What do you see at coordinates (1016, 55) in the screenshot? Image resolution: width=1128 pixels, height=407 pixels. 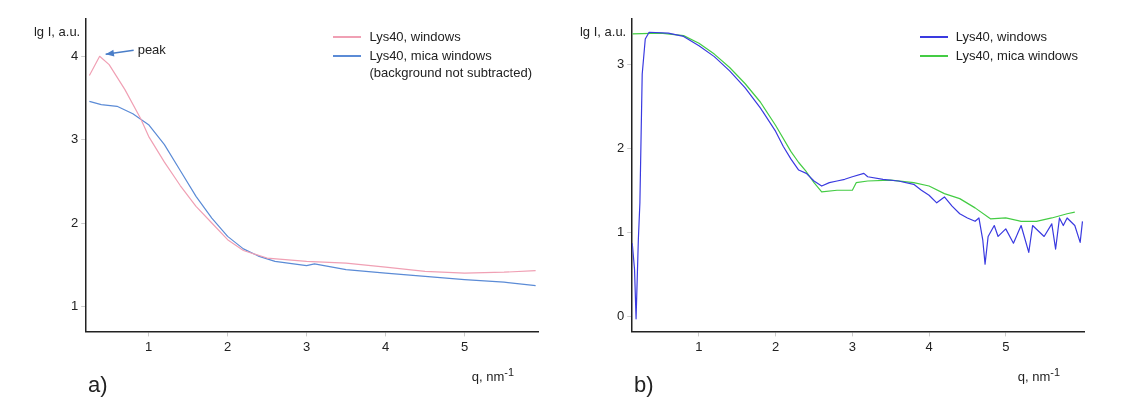 I see `legend-label: Lys40, mica windows` at bounding box center [1016, 55].